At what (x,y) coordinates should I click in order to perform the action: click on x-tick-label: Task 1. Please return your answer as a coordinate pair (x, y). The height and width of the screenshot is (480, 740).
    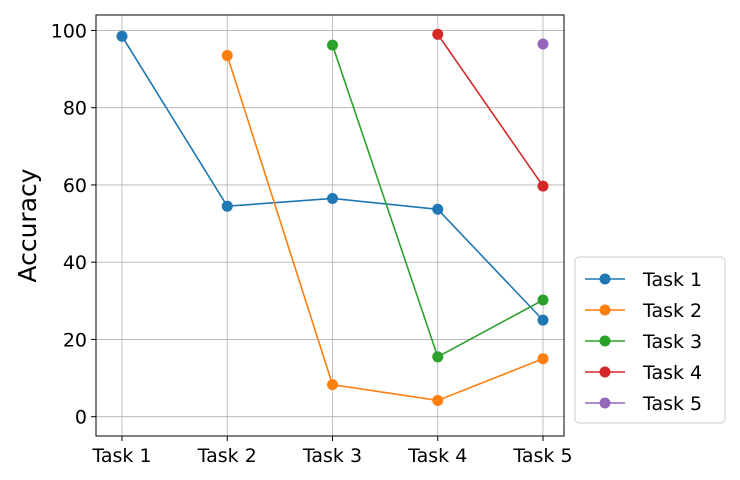
    Looking at the image, I should click on (121, 456).